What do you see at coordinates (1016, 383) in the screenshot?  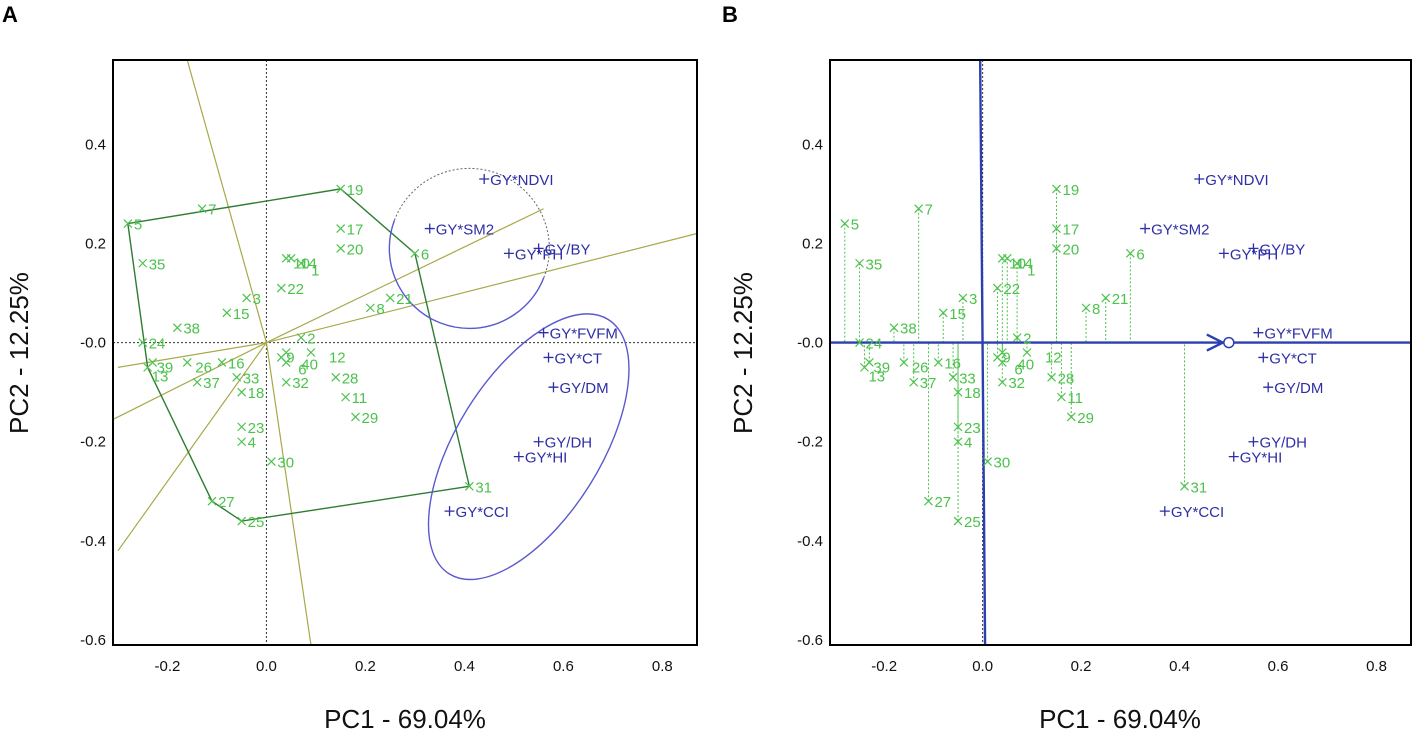 I see `panel-b-genotype-label: 32` at bounding box center [1016, 383].